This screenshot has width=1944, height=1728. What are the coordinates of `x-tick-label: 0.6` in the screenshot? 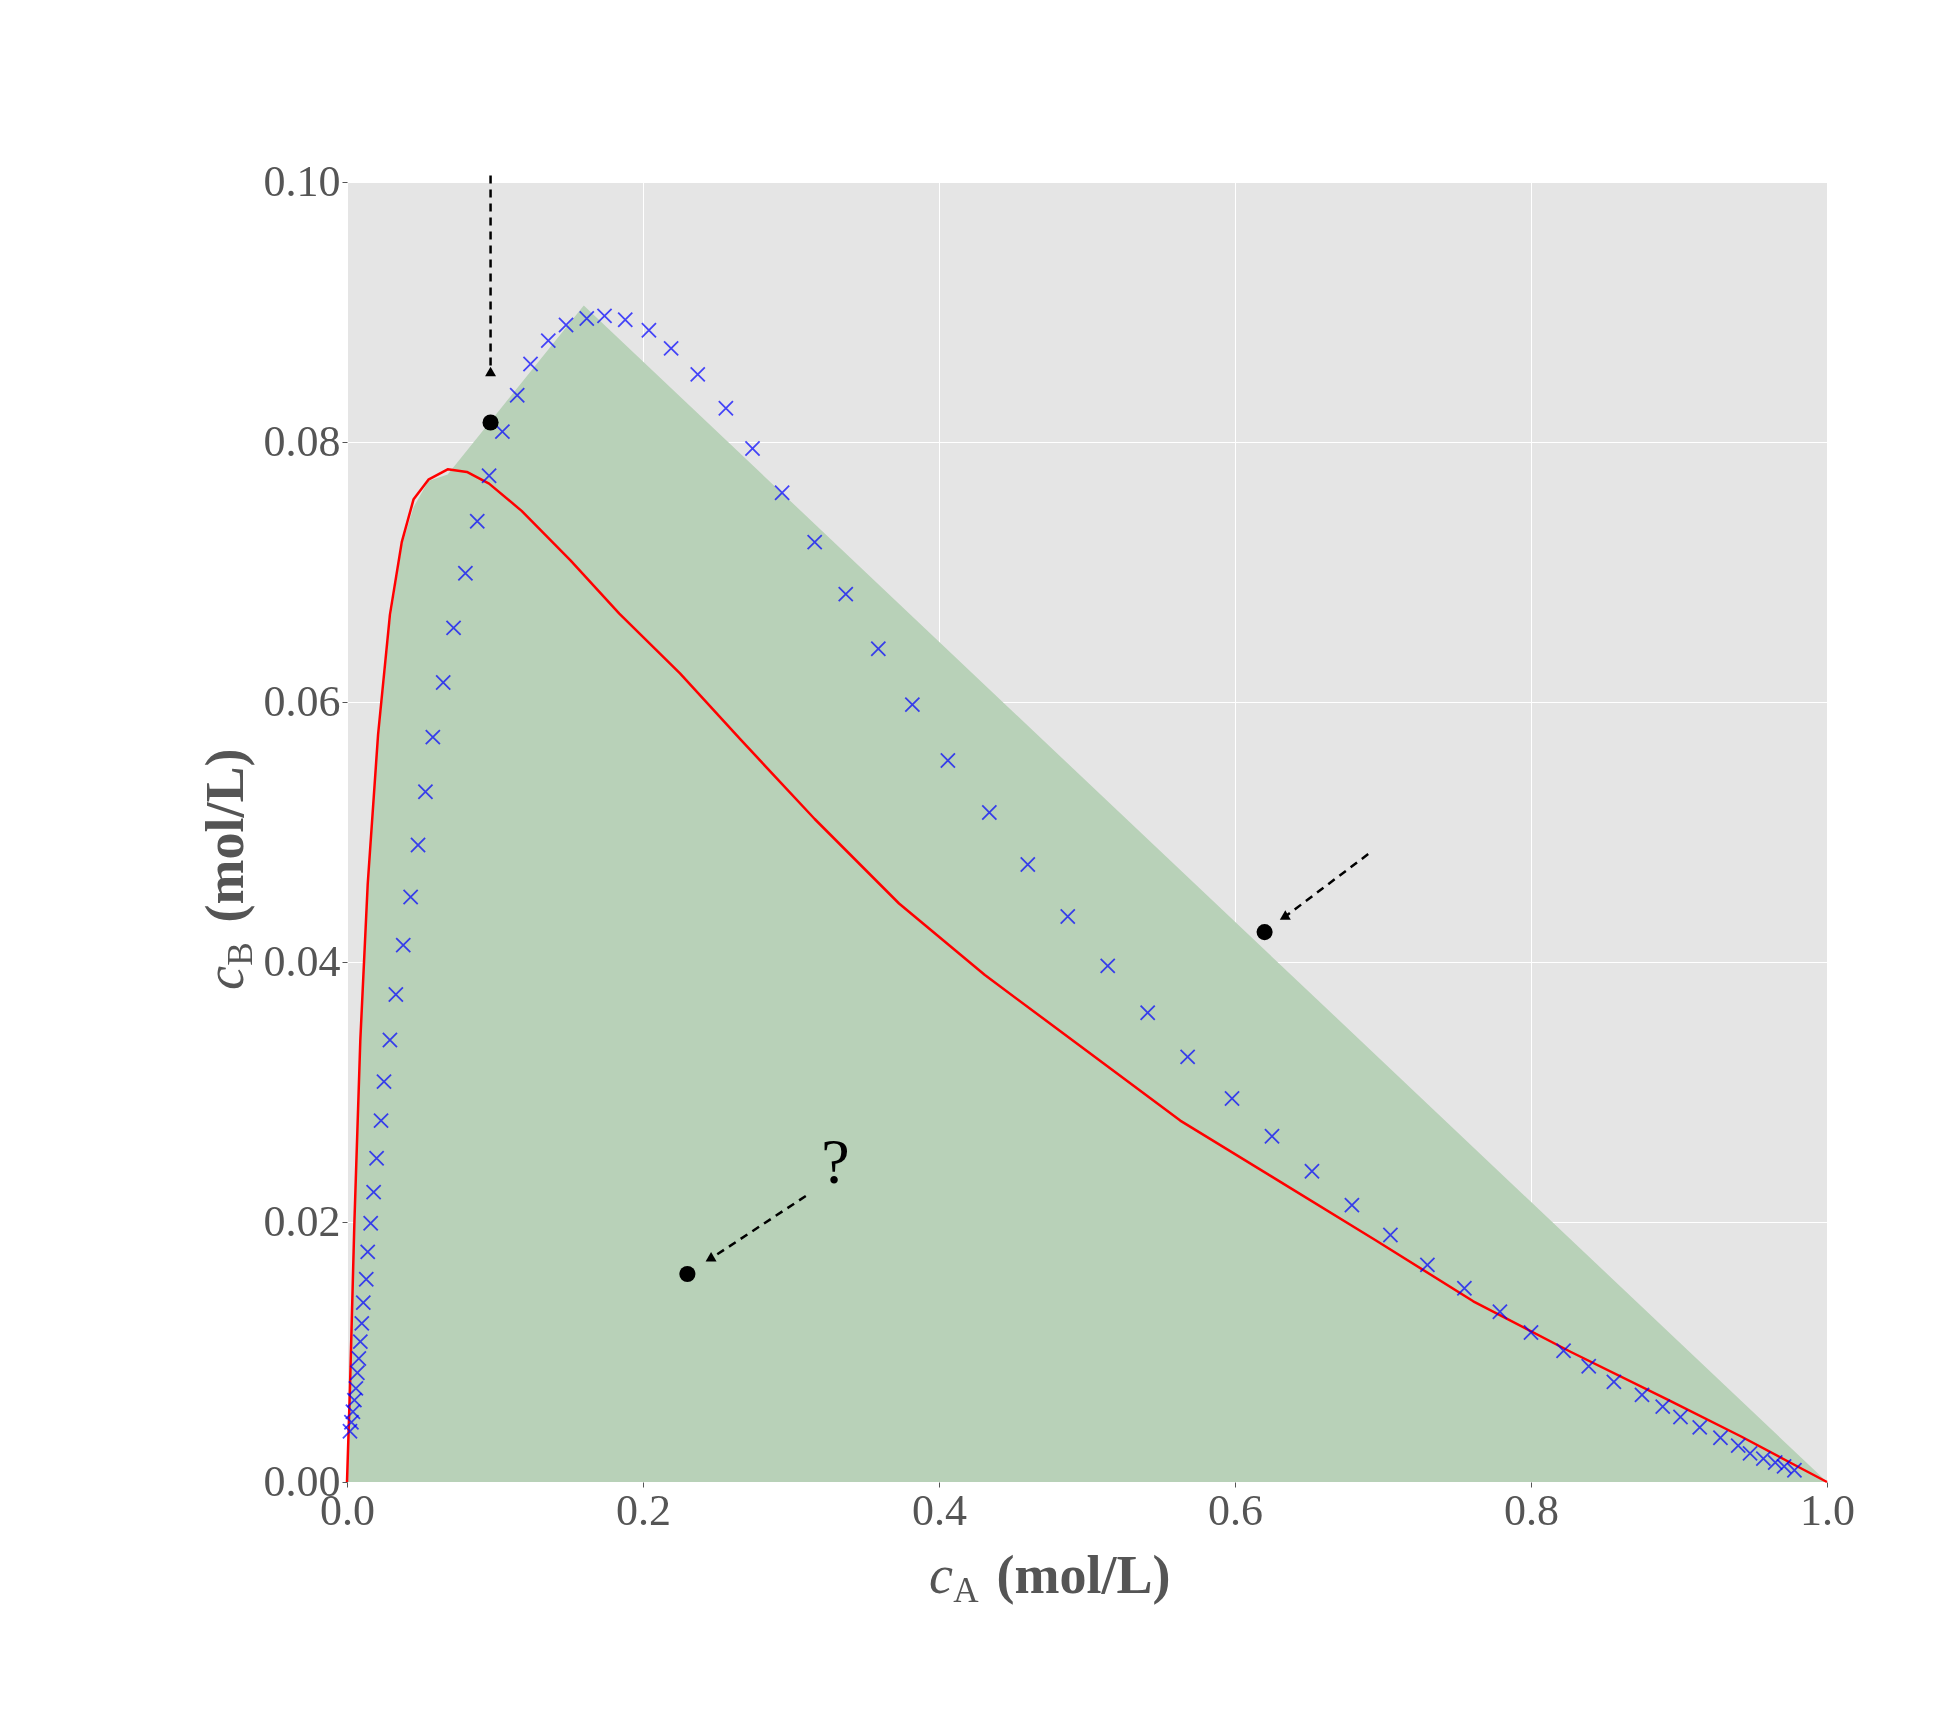 It's located at (1235, 1510).